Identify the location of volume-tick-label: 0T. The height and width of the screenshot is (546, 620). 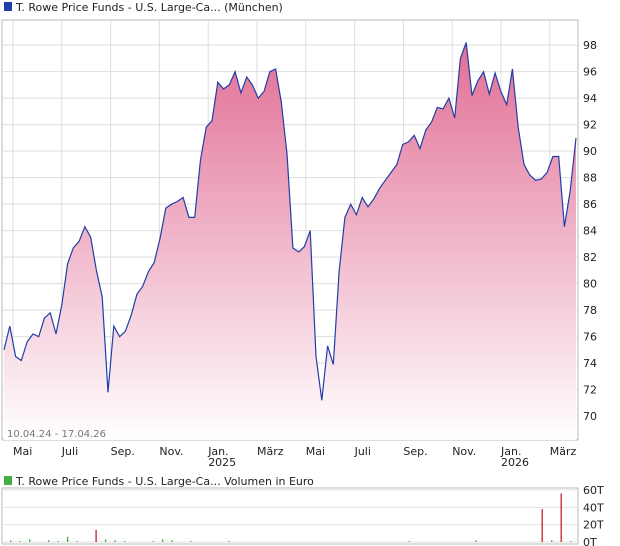
(590, 541).